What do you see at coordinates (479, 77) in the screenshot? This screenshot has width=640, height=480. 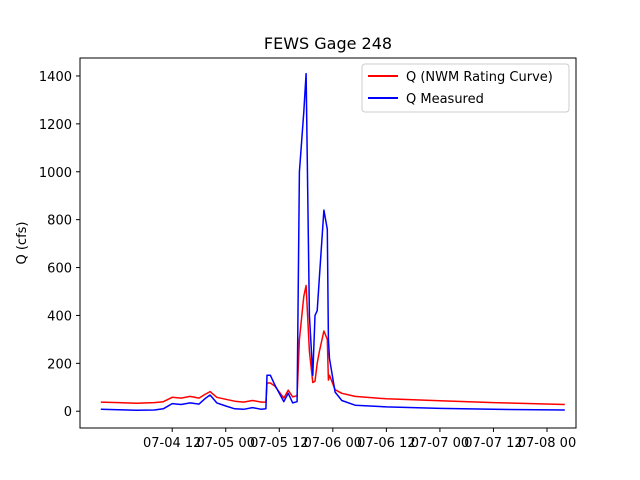 I see `legend-label-0: Q (NWM Rating Curve)` at bounding box center [479, 77].